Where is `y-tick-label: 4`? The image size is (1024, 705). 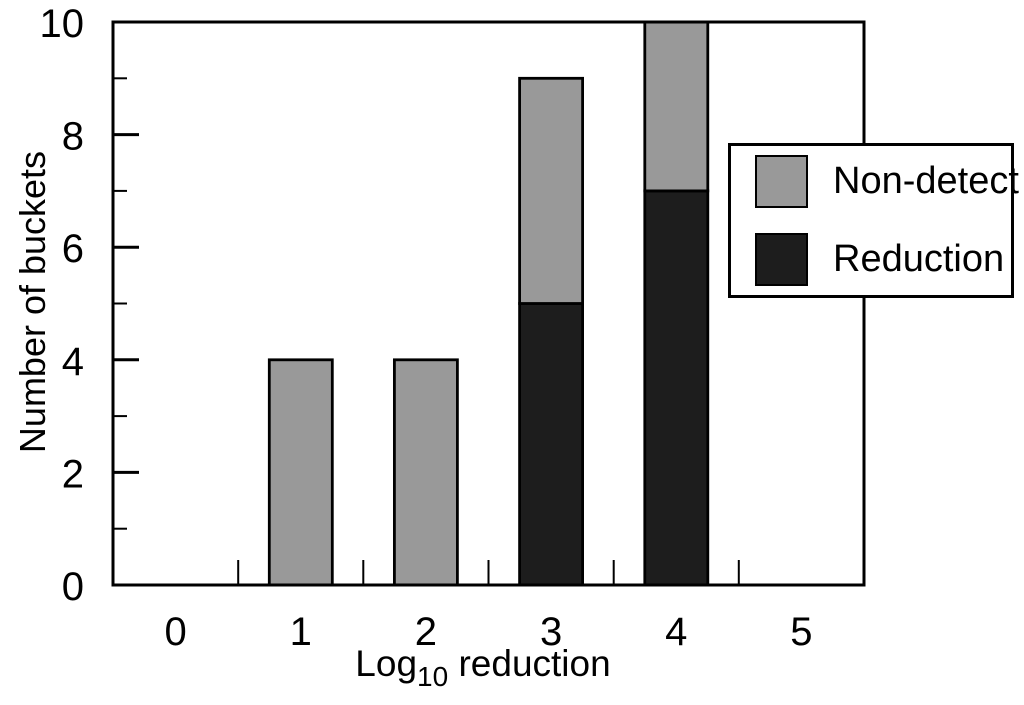
y-tick-label: 4 is located at coordinates (73, 362).